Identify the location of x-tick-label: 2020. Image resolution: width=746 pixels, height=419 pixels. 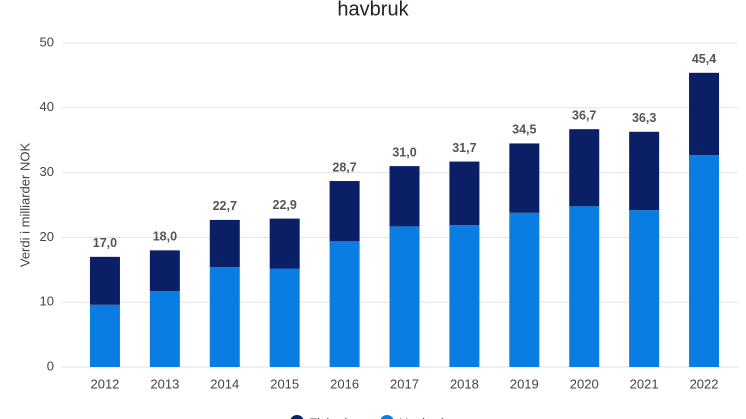
(584, 383).